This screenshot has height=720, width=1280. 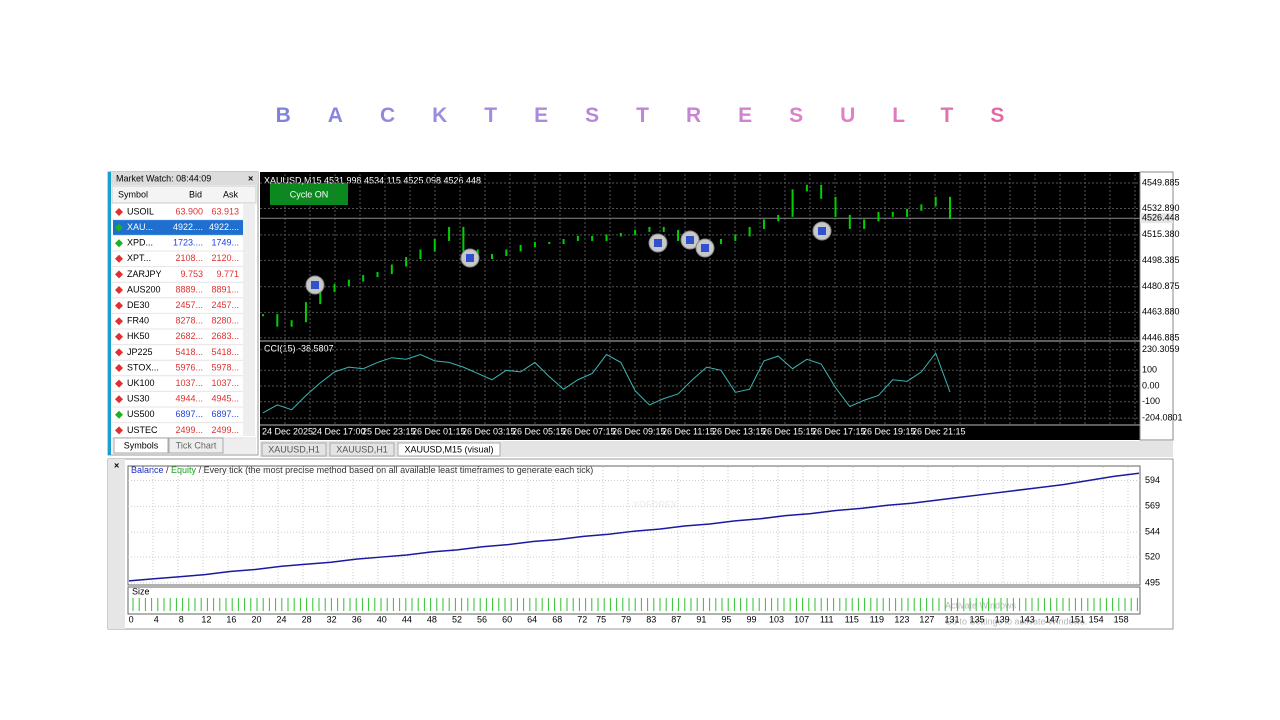 What do you see at coordinates (716, 449) in the screenshot?
I see `chart-tabs-bar` at bounding box center [716, 449].